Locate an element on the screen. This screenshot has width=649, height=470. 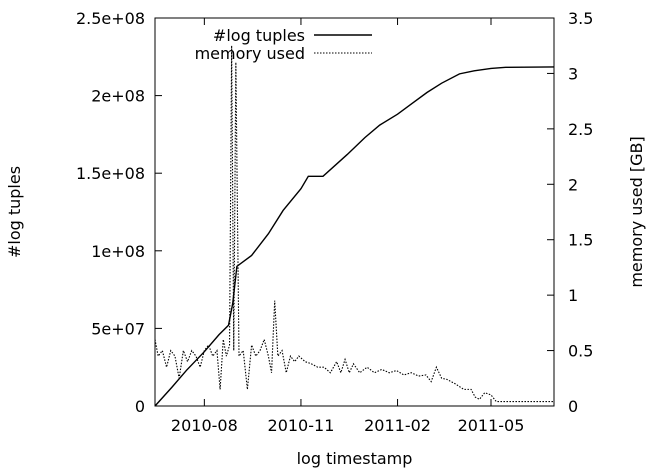
y-left-tick-label: 2.5e+08 is located at coordinates (110, 18).